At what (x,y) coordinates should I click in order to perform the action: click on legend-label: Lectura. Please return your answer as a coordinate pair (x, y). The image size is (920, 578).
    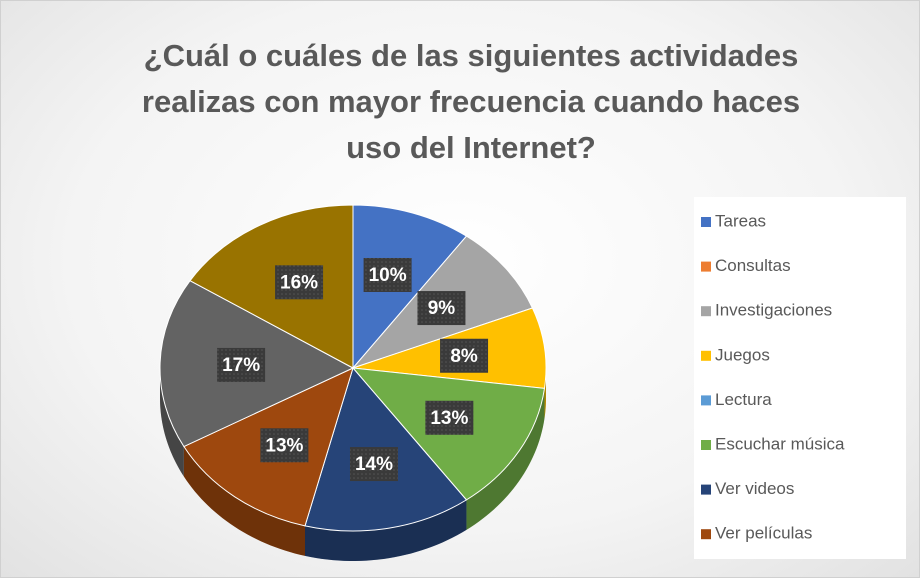
    Looking at the image, I should click on (743, 399).